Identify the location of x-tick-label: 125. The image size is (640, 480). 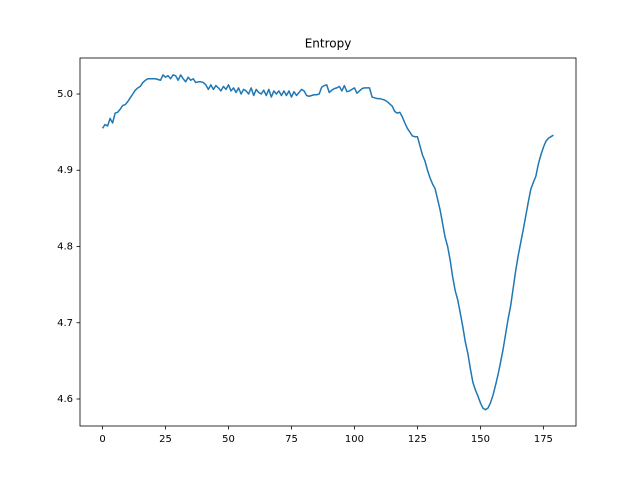
(417, 439).